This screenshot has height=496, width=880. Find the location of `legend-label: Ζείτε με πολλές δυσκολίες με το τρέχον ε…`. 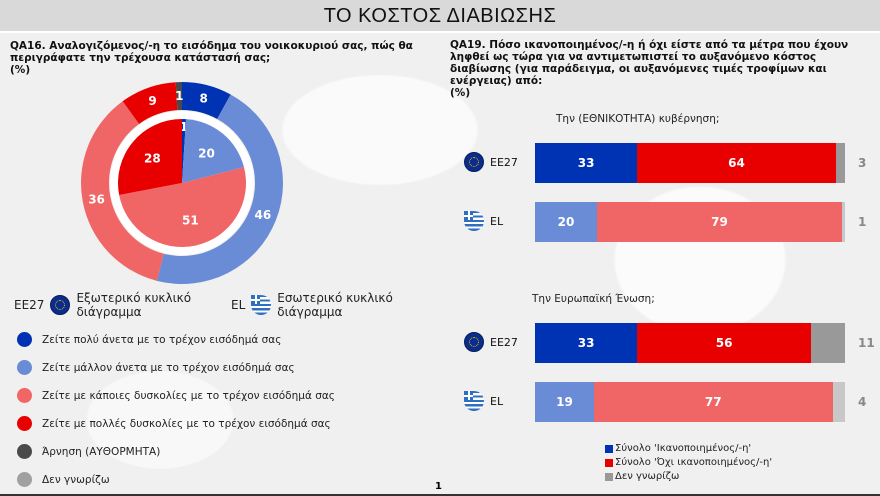

legend-label: Ζείτε με πολλές δυσκολίες με το τρέχον ε… is located at coordinates (186, 423).